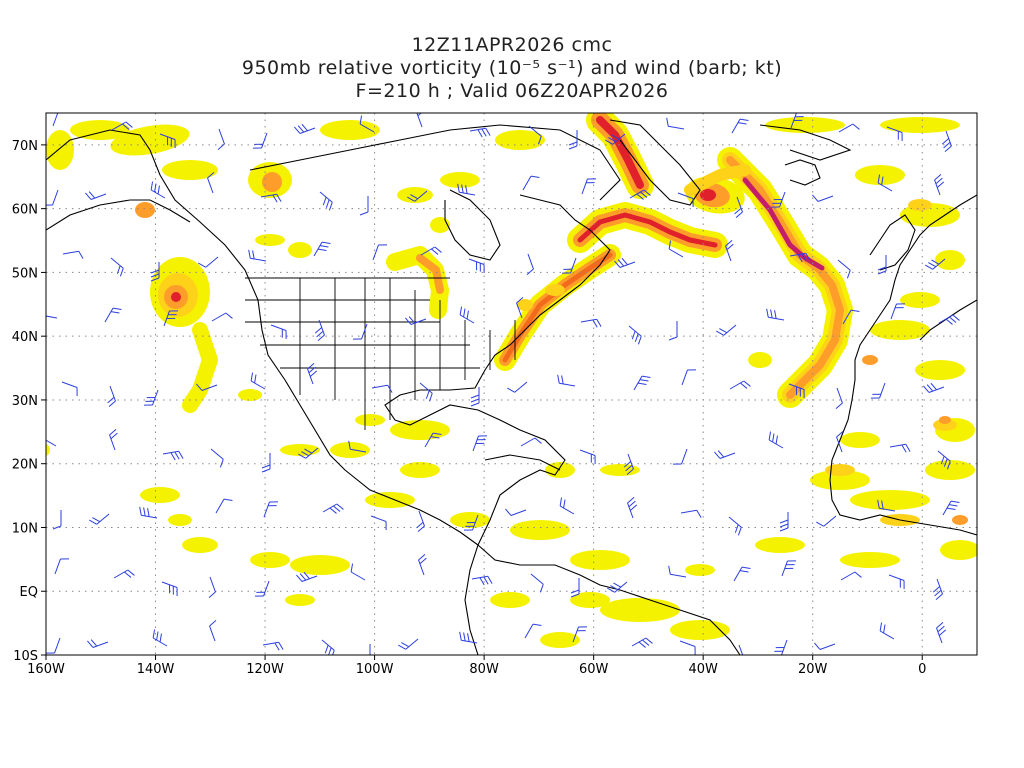  What do you see at coordinates (375, 669) in the screenshot?
I see `lon-tick-label: 100W` at bounding box center [375, 669].